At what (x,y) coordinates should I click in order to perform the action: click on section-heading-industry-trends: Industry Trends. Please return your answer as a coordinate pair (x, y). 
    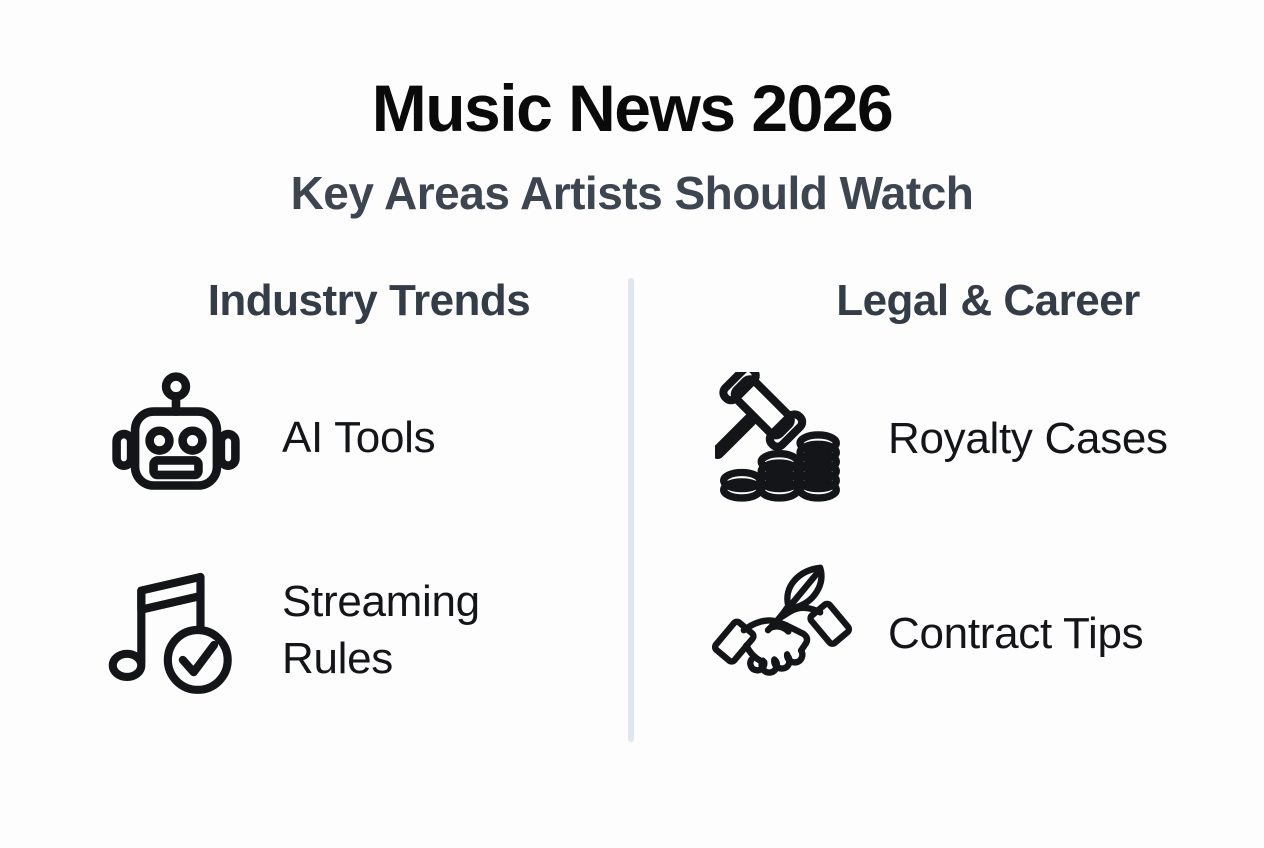
    Looking at the image, I should click on (369, 300).